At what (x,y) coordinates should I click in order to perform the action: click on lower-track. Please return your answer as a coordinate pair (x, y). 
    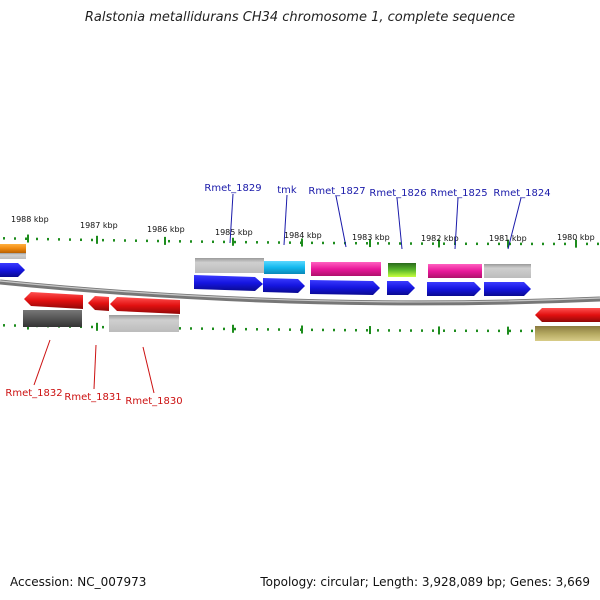
    Looking at the image, I should click on (311, 325).